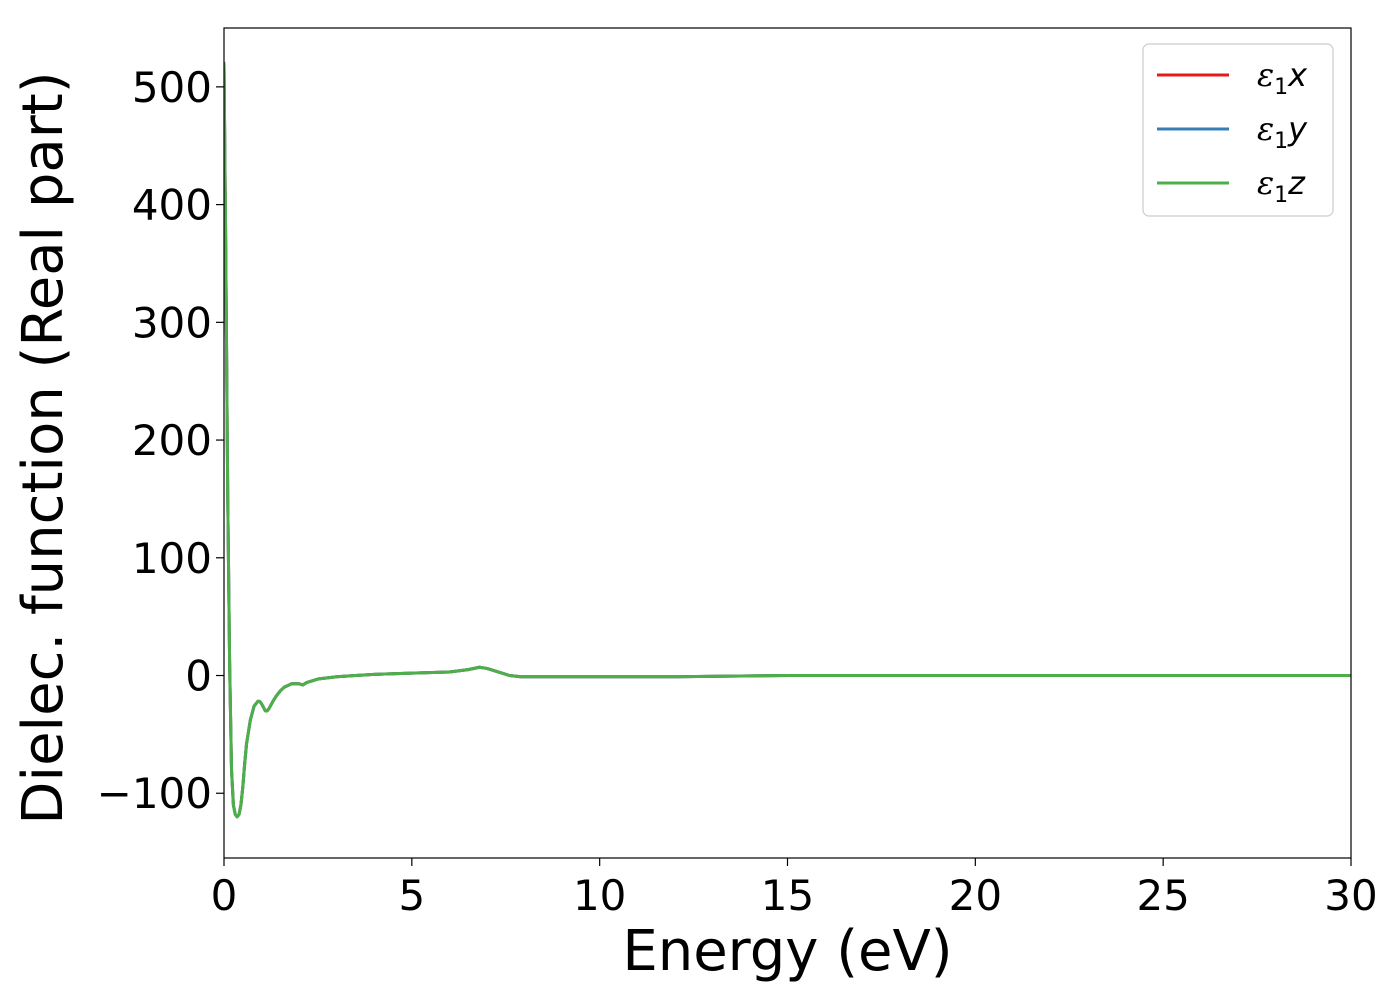  I want to click on legend: ε1x ε1y ε1z, so click(1238, 130).